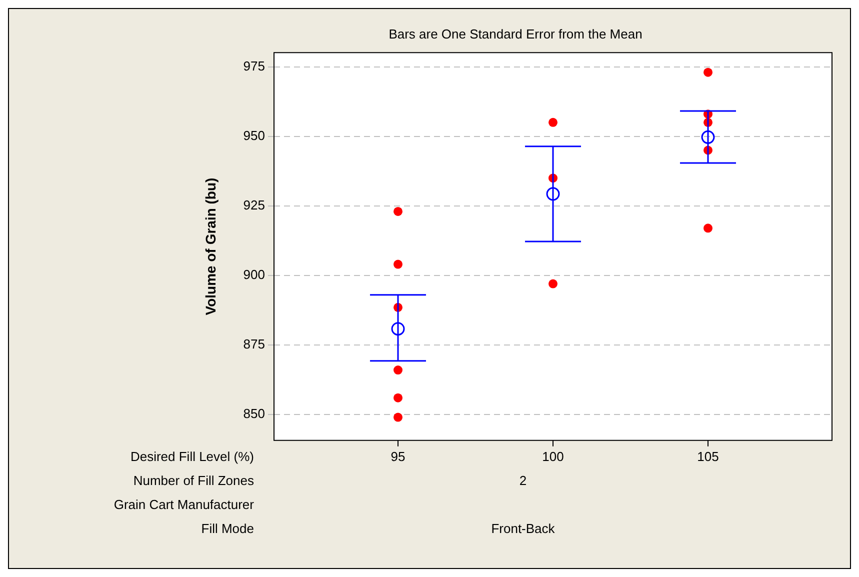 Image resolution: width=859 pixels, height=577 pixels. I want to click on x-tick-label: 95, so click(398, 456).